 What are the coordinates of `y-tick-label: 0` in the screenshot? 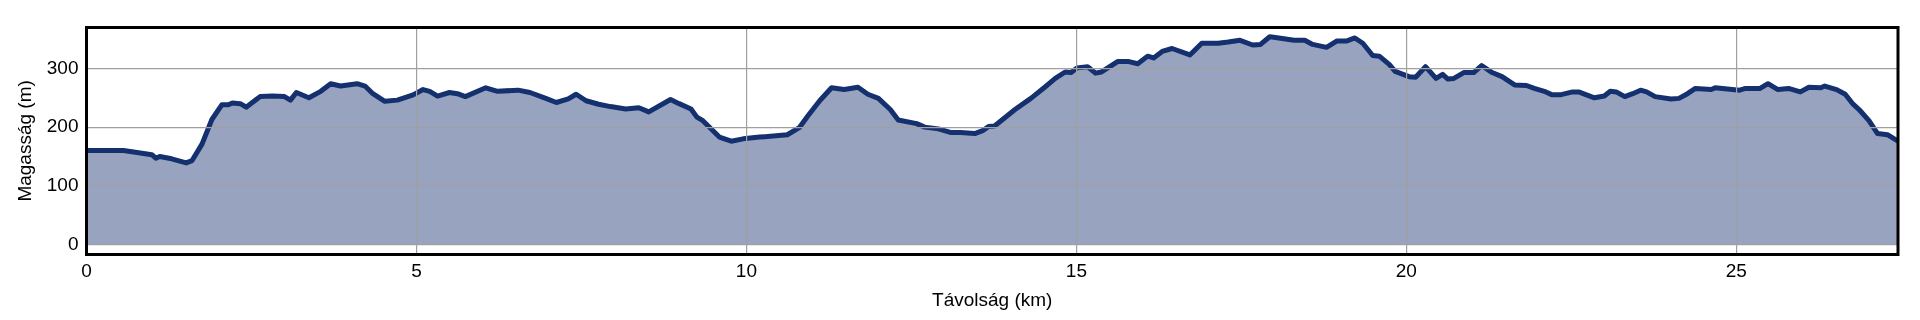 It's located at (73, 243).